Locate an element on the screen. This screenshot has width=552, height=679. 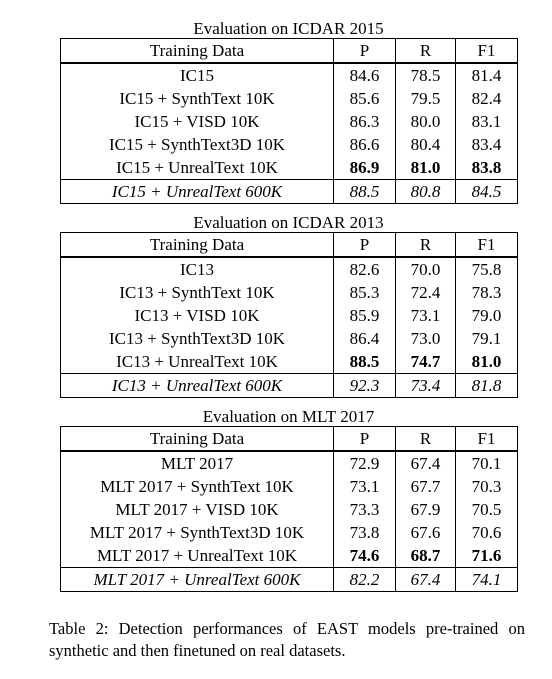
cell-f1: 71.6 is located at coordinates (486, 556).